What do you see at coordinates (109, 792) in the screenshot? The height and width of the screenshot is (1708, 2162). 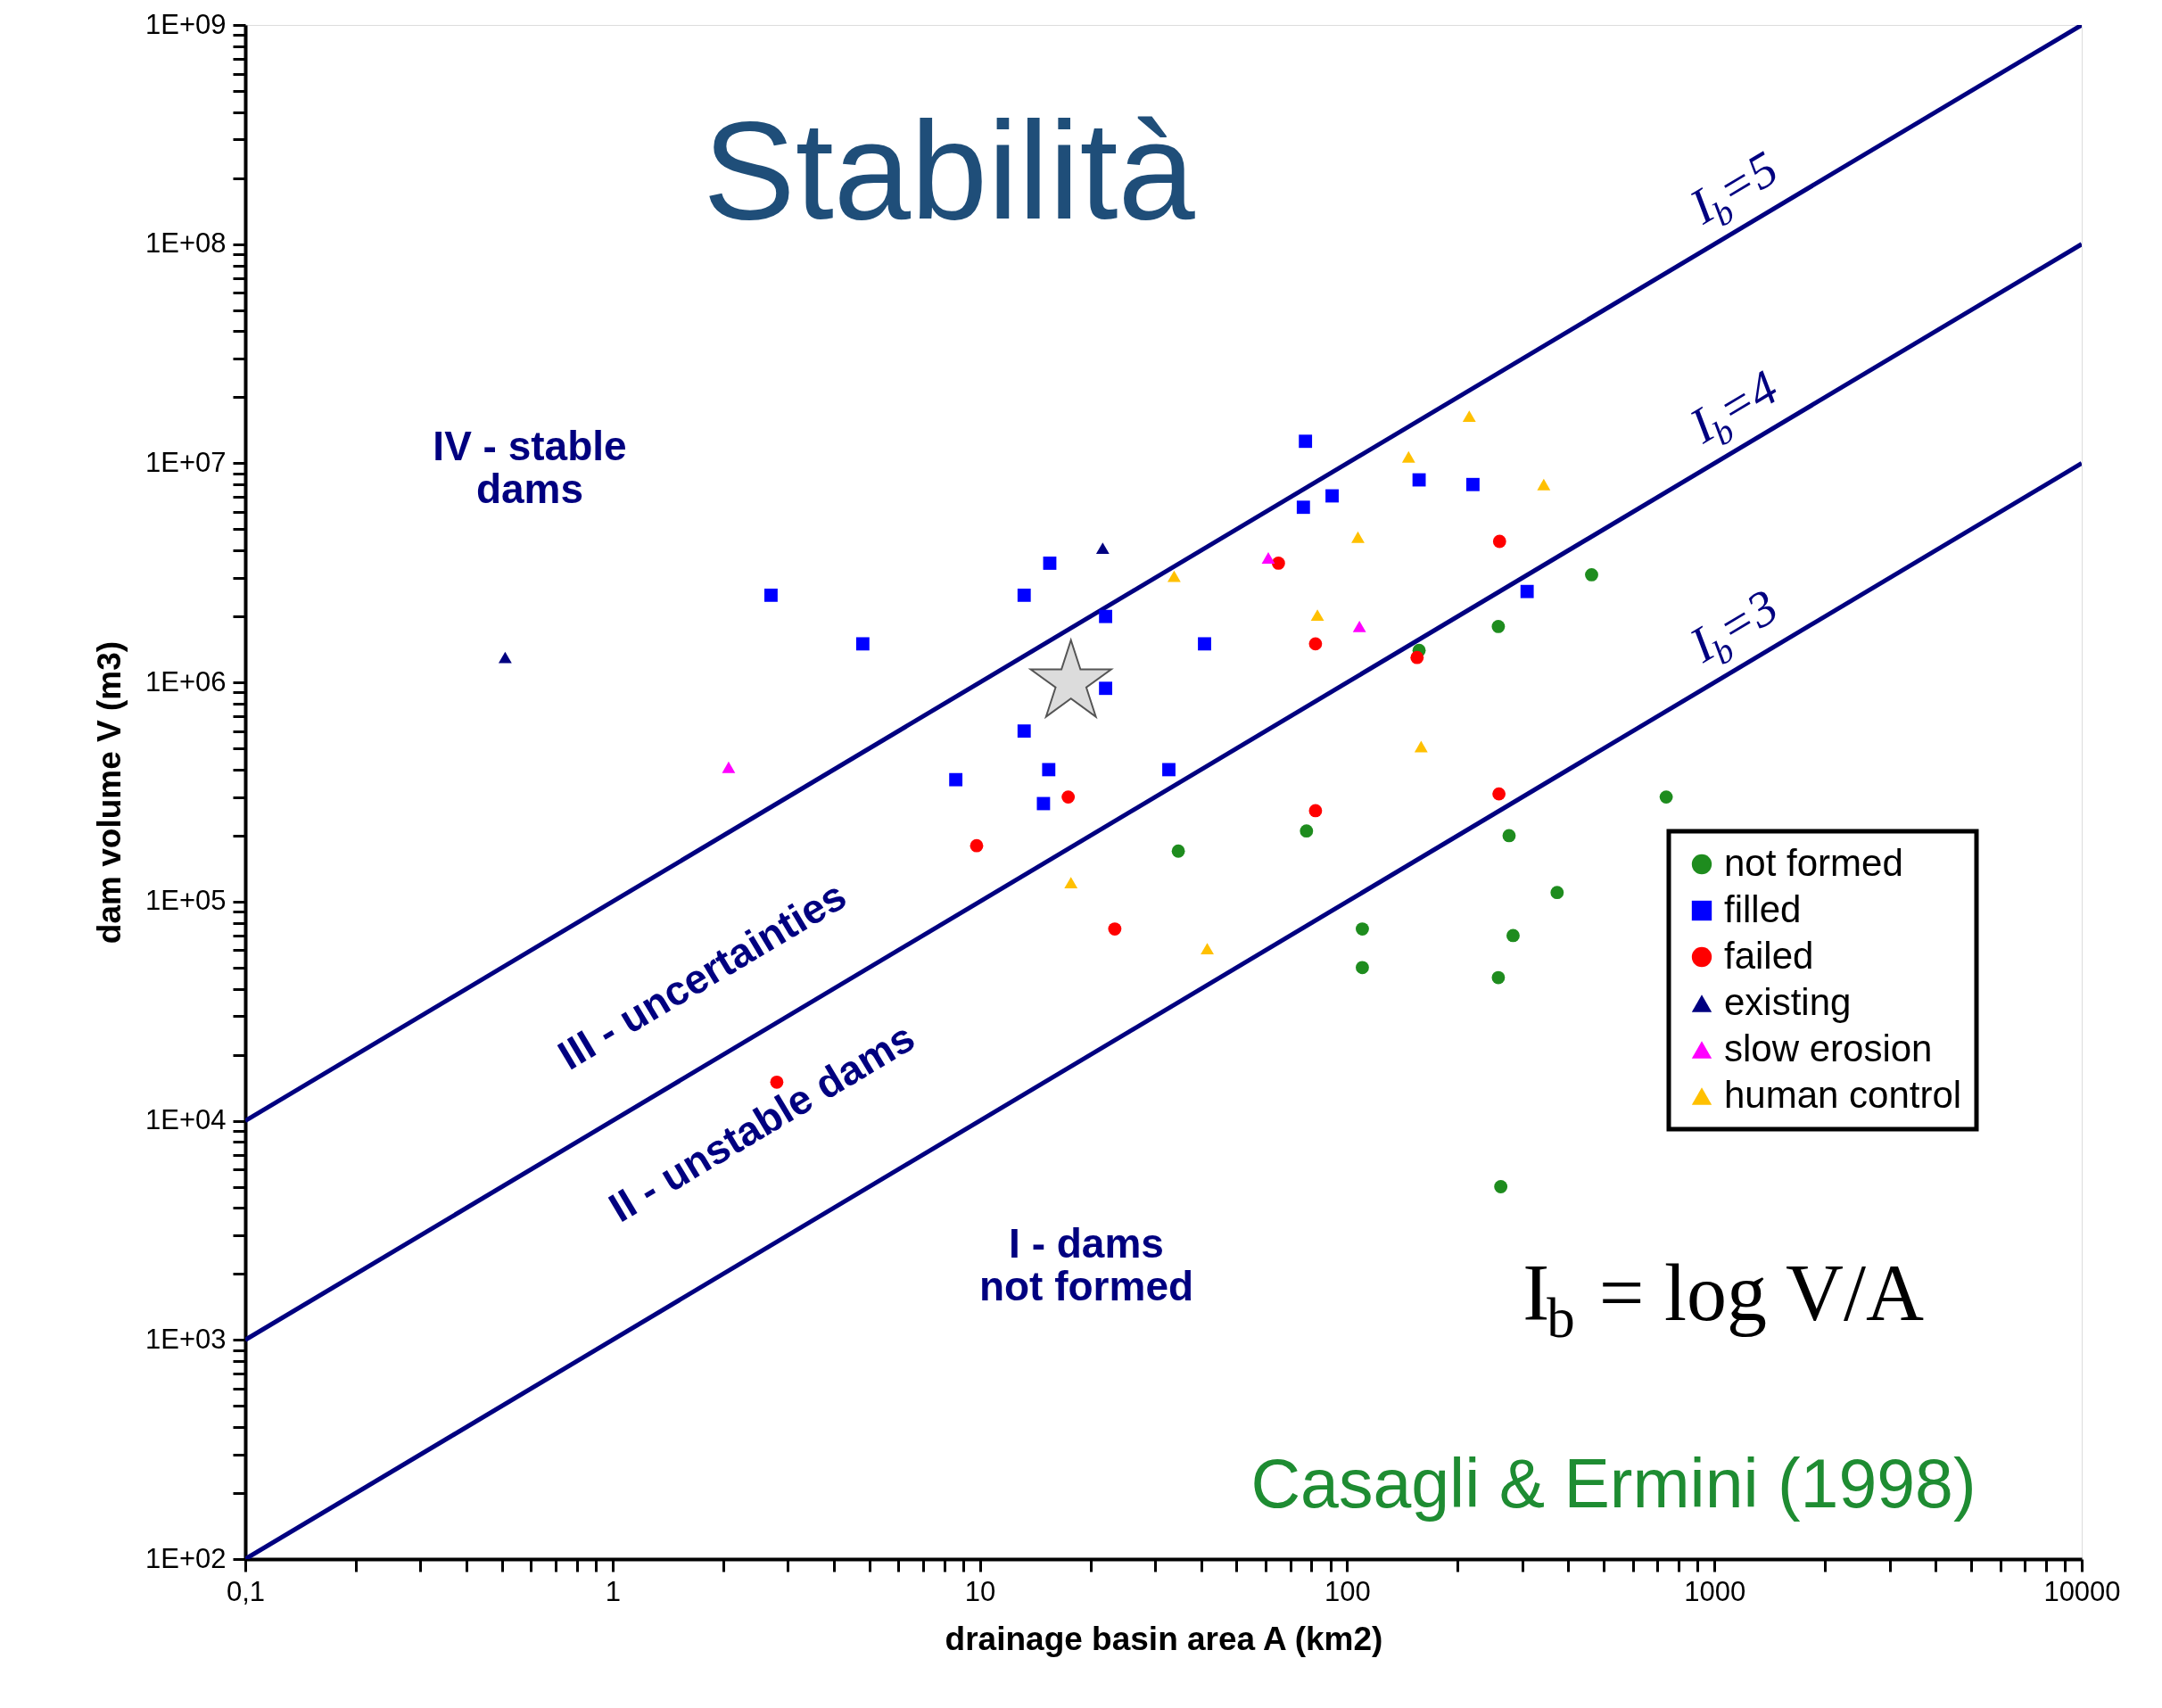 I see `y-axis-title: dam volume V (m3)` at bounding box center [109, 792].